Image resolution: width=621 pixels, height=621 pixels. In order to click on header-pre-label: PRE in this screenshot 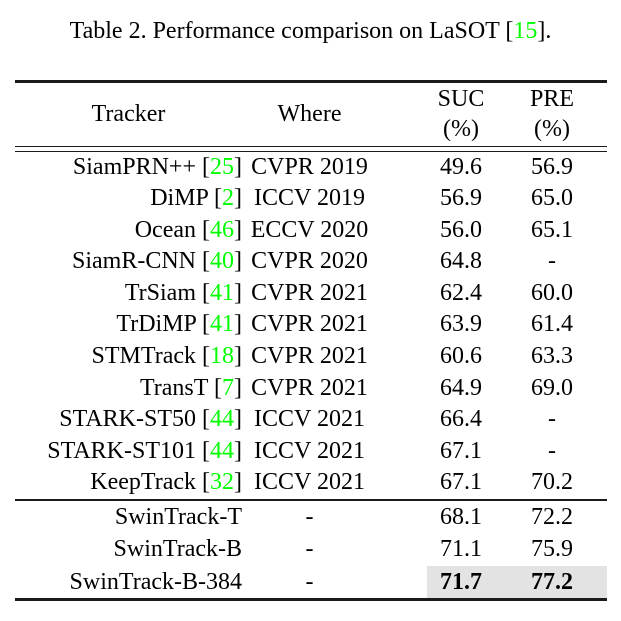, I will do `click(551, 99)`.